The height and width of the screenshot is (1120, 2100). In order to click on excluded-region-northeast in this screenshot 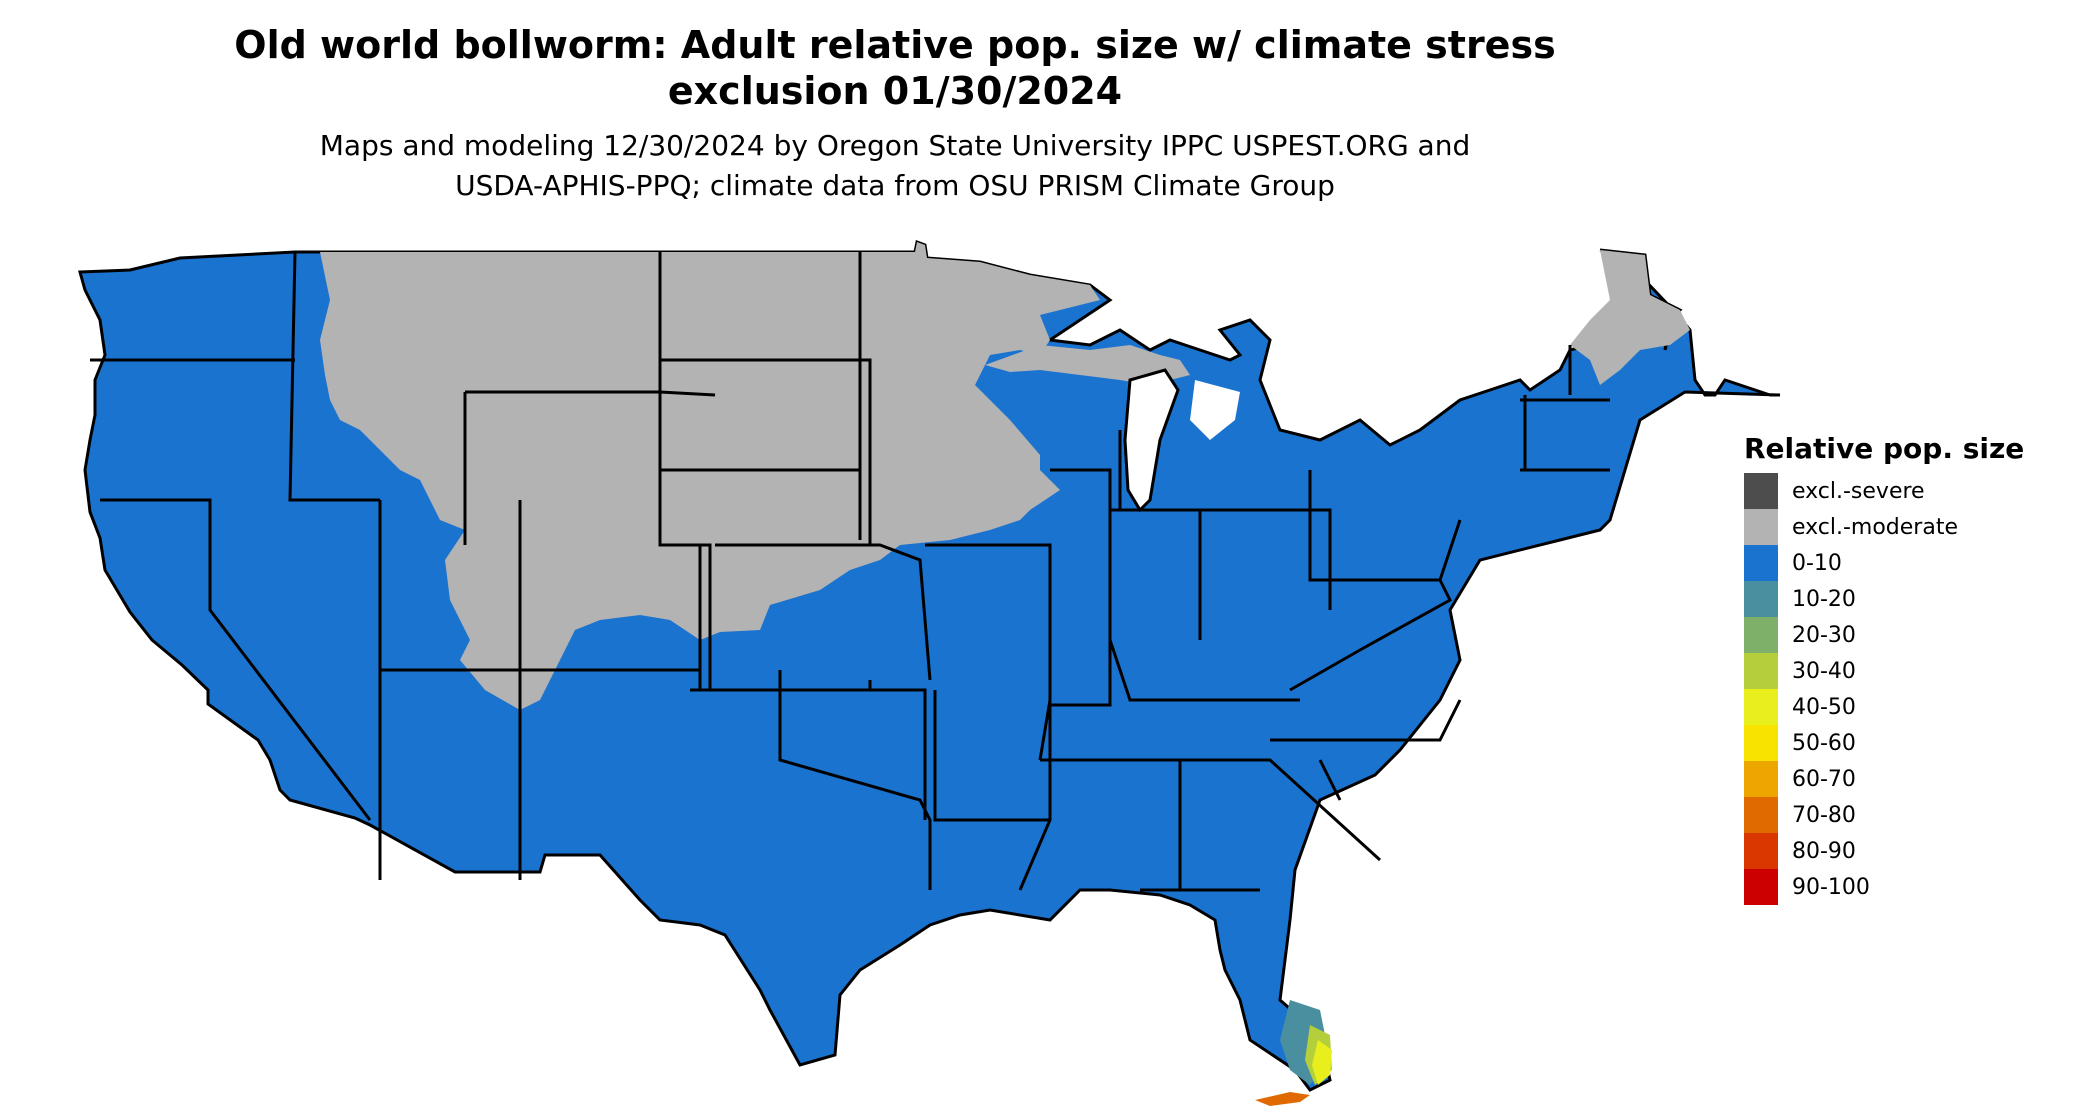, I will do `click(1630, 317)`.